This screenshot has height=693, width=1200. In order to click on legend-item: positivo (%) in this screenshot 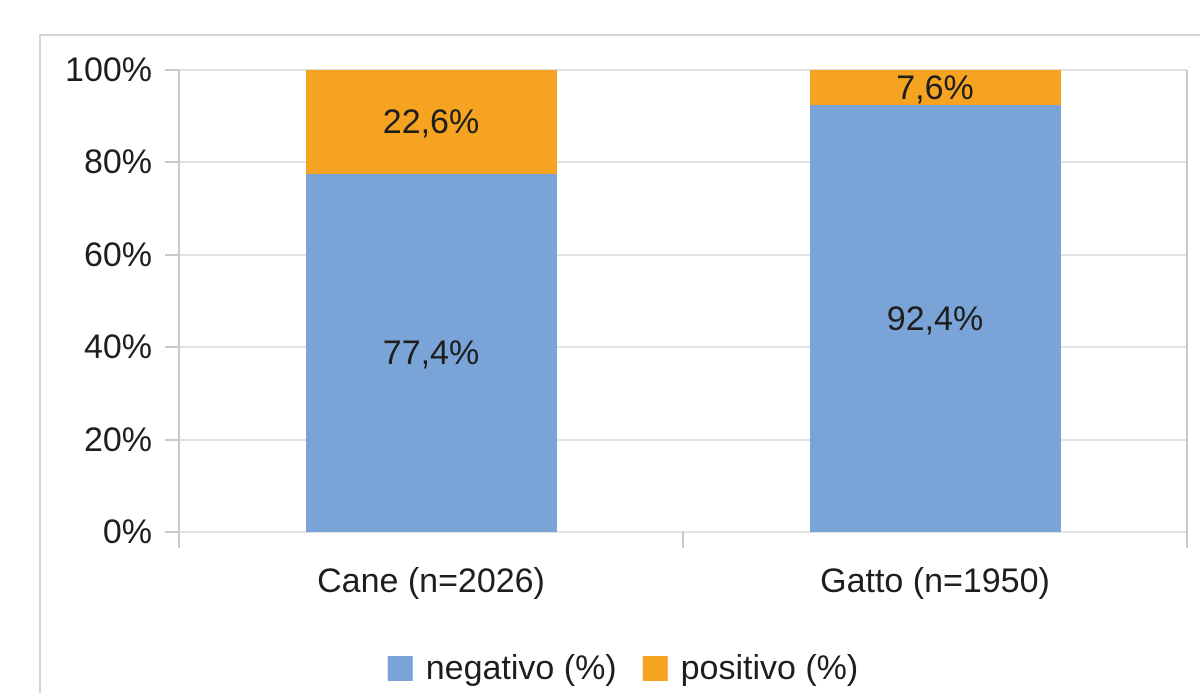, I will do `click(750, 668)`.